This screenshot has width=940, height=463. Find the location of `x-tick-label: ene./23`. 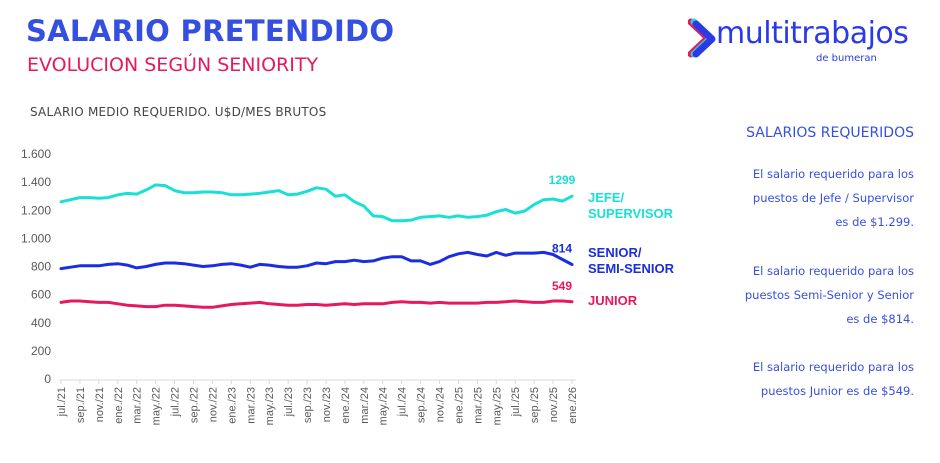

x-tick-label: ene./23 is located at coordinates (232, 405).